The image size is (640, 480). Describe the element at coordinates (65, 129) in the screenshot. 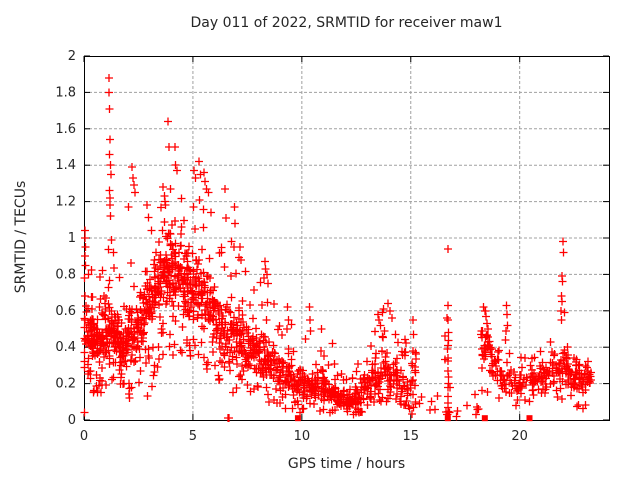

I see `svg-text: 1.6` at that location.